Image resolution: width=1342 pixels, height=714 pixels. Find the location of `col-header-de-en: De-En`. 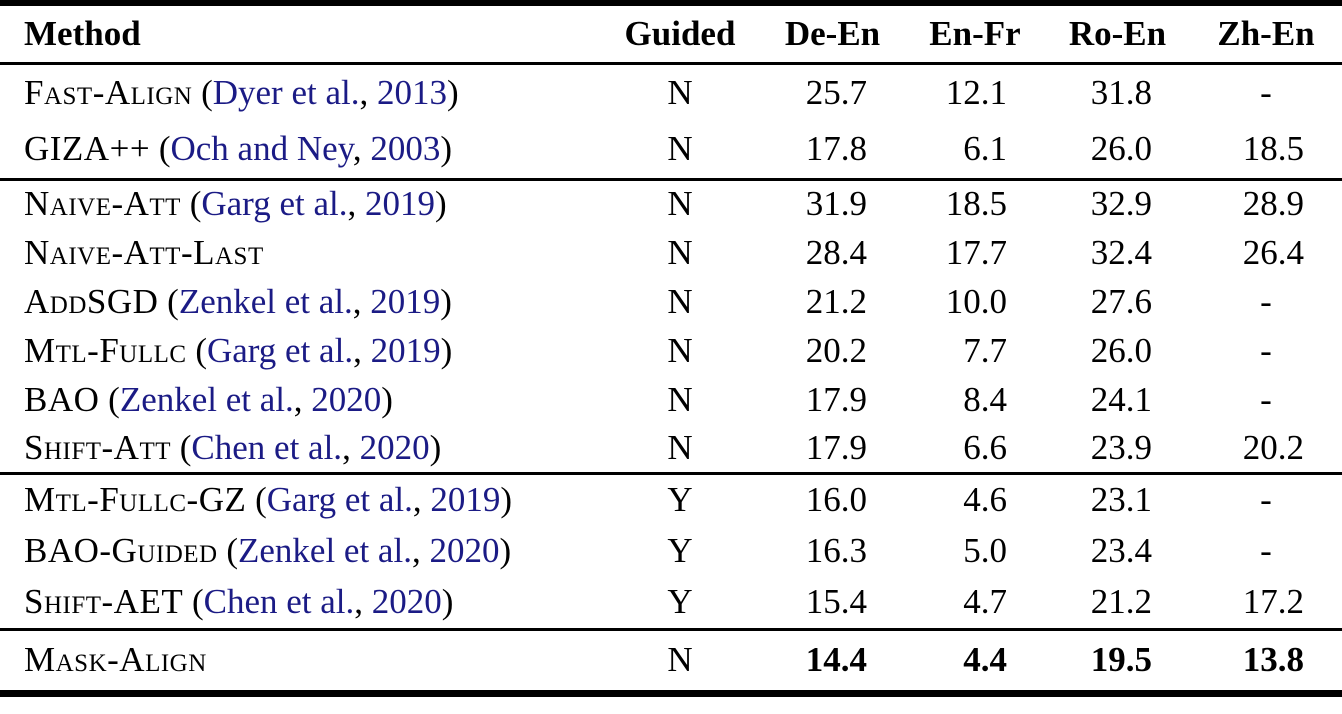

col-header-de-en: De-En is located at coordinates (832, 33).